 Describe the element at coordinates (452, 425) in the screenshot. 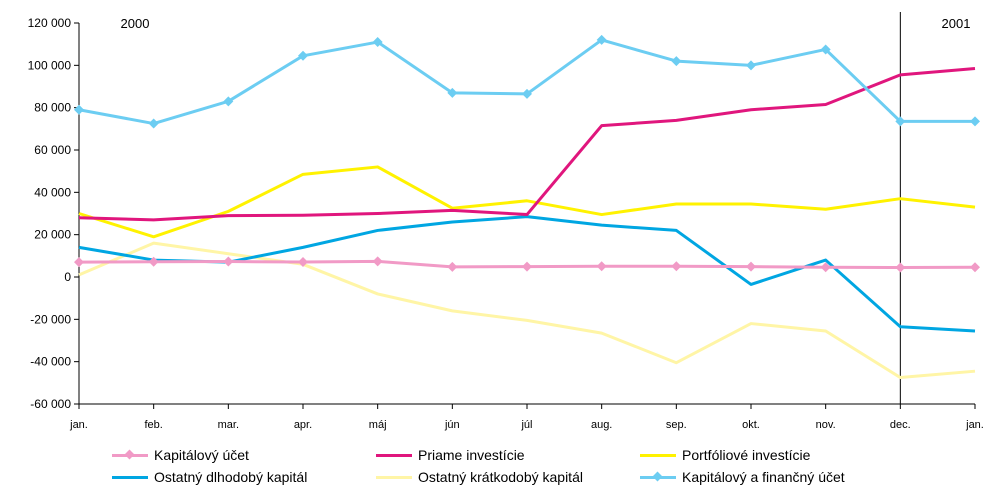

I see `x-tick-label: jún` at that location.